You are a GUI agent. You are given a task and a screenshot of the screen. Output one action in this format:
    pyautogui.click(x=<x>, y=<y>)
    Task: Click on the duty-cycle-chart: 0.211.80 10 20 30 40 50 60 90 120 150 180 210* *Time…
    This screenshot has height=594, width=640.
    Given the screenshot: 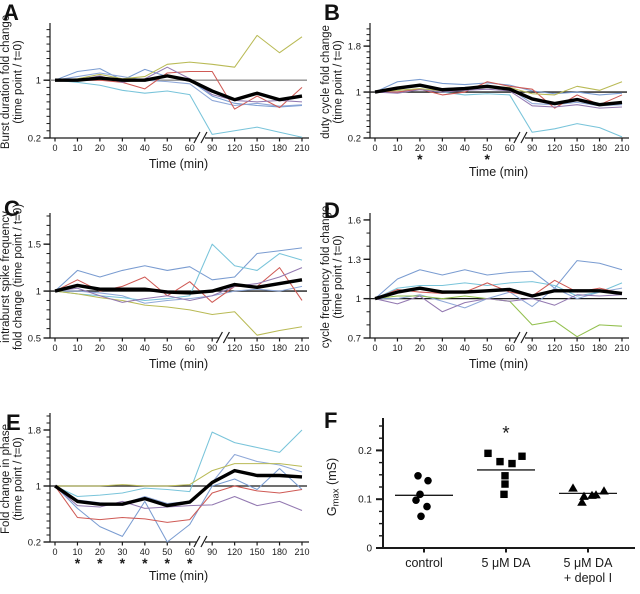 What is the action you would take?
    pyautogui.click(x=475, y=101)
    